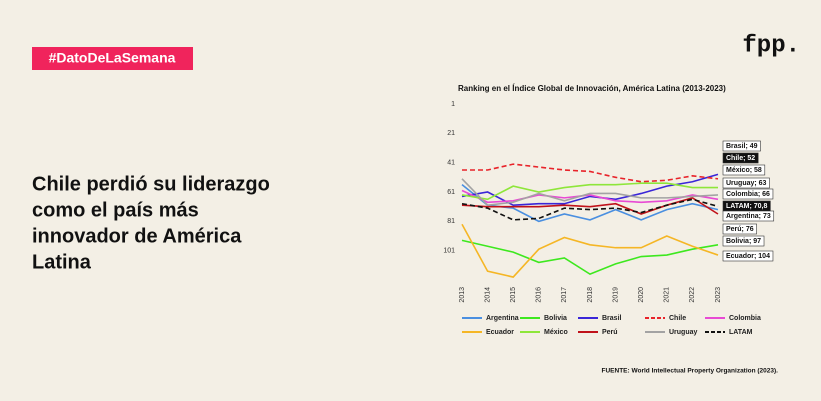 This screenshot has height=401, width=821. I want to click on y-tick-label: 21, so click(451, 133).